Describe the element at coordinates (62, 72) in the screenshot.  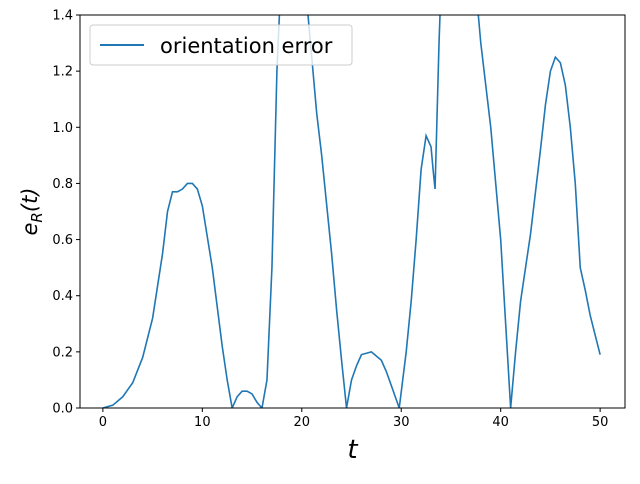
I see `y-tick-label: 1.2` at that location.